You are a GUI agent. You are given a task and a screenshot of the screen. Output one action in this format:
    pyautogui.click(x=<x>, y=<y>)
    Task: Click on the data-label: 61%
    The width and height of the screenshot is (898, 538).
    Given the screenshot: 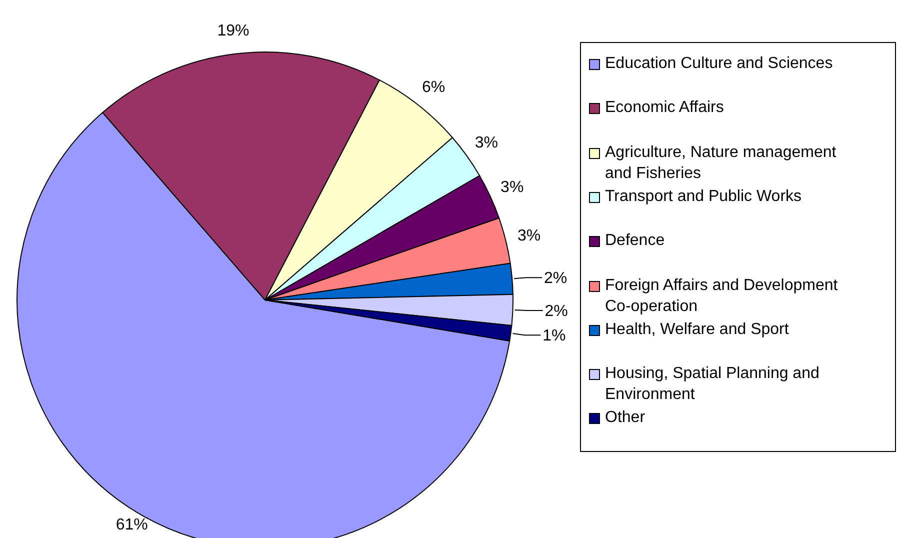 What is the action you would take?
    pyautogui.click(x=132, y=525)
    